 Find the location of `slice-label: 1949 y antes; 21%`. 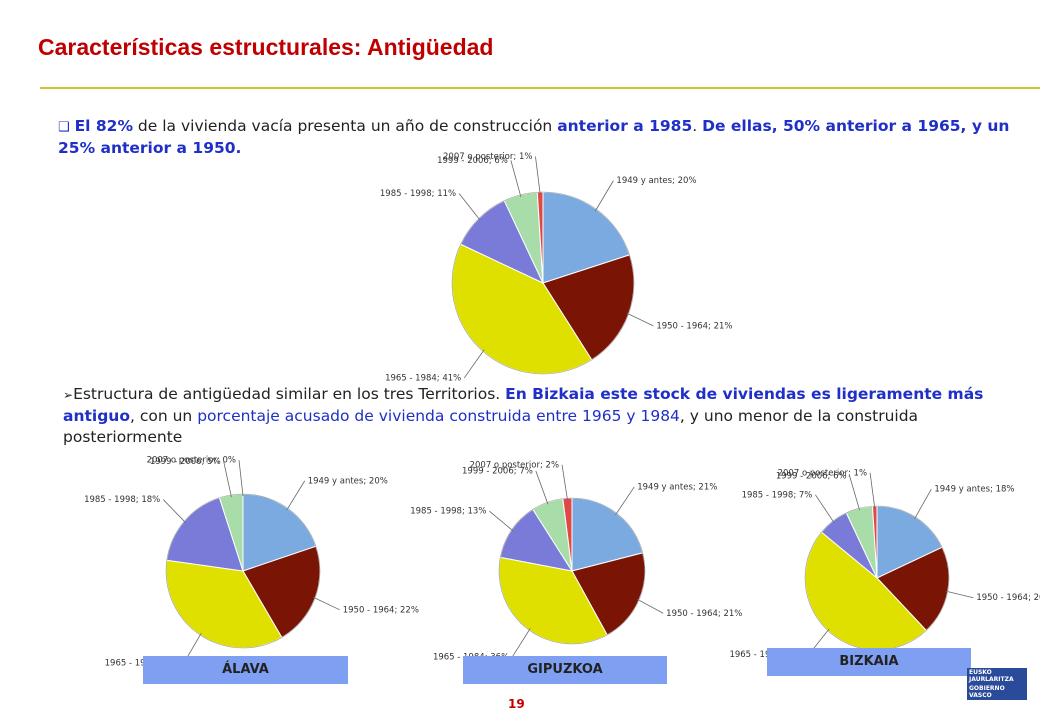

slice-label: 1949 y antes; 21% is located at coordinates (677, 487).